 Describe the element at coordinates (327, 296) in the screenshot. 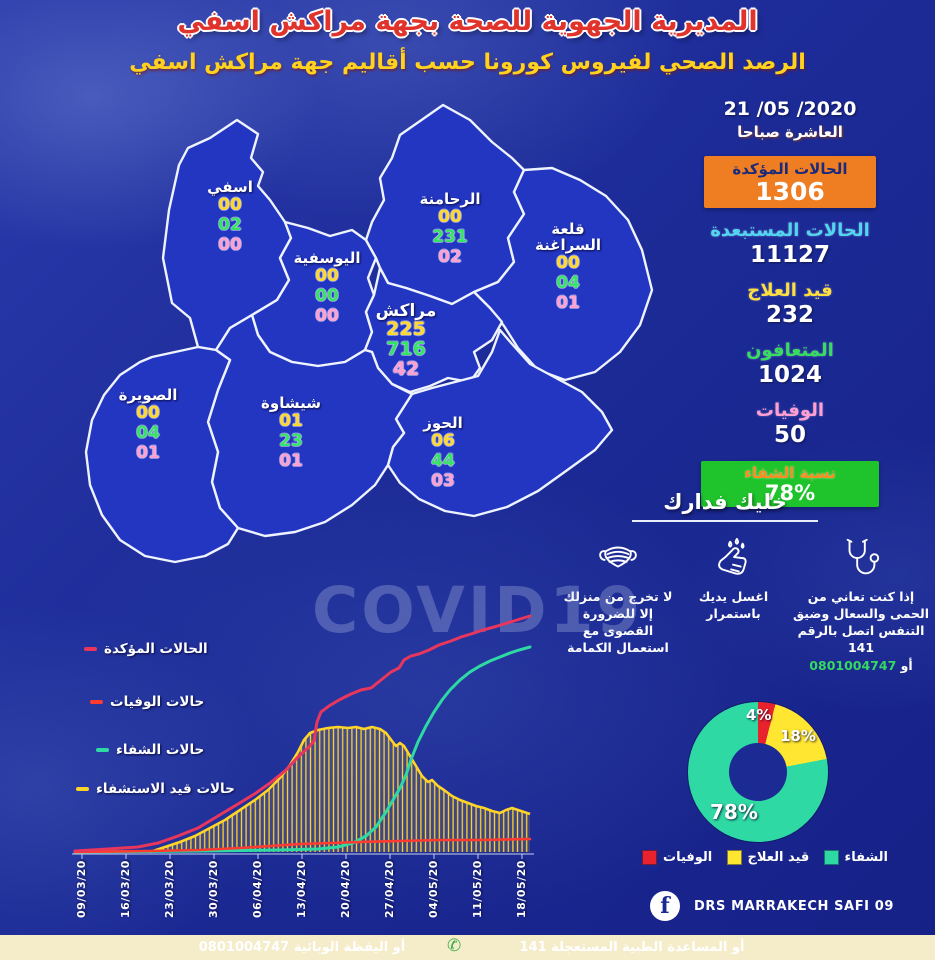

I see `province-recovered: 00` at that location.